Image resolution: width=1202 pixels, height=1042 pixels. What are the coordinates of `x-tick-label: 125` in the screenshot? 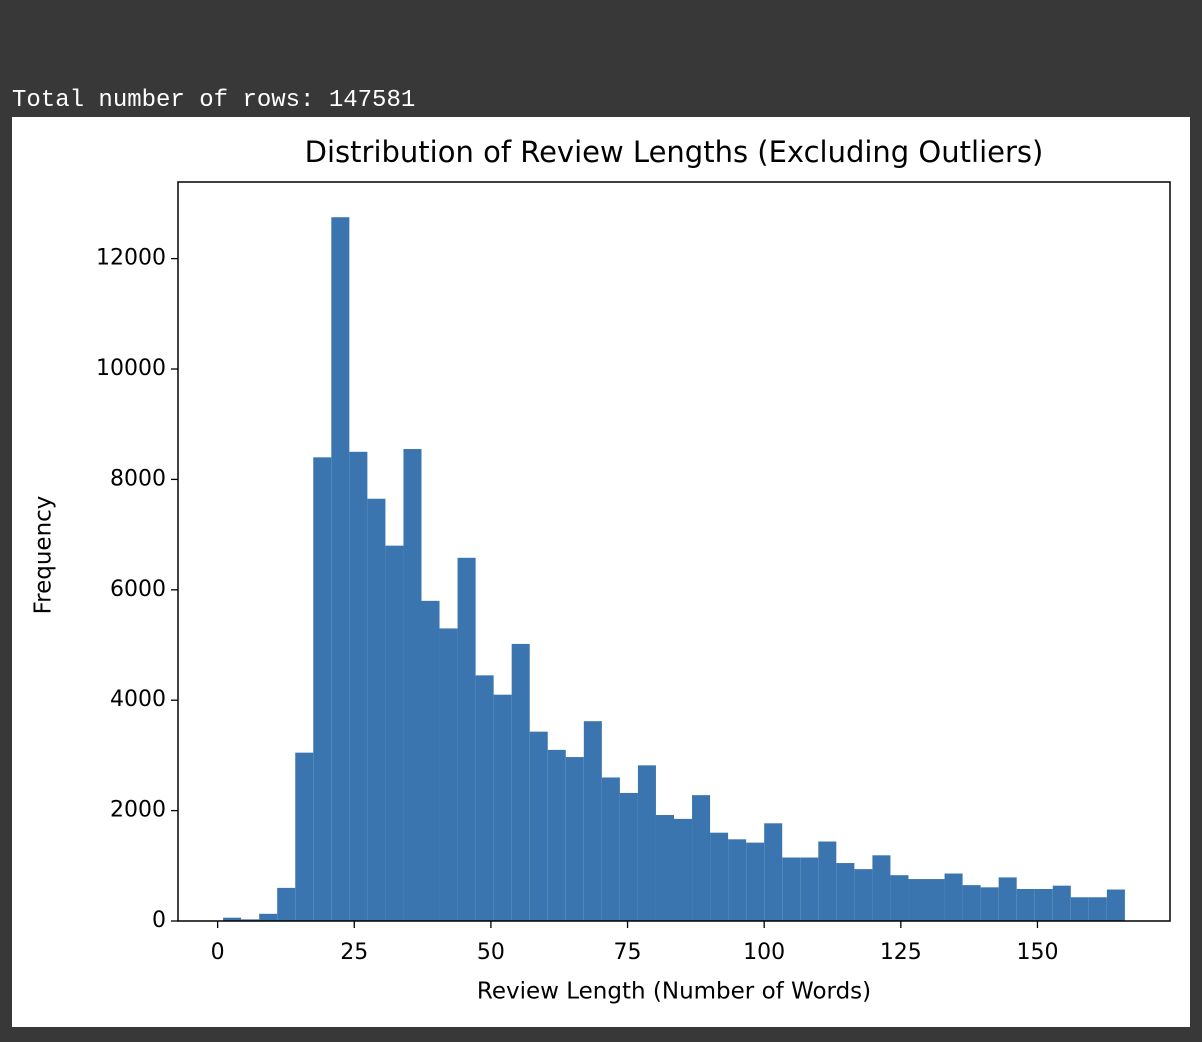 It's located at (901, 952).